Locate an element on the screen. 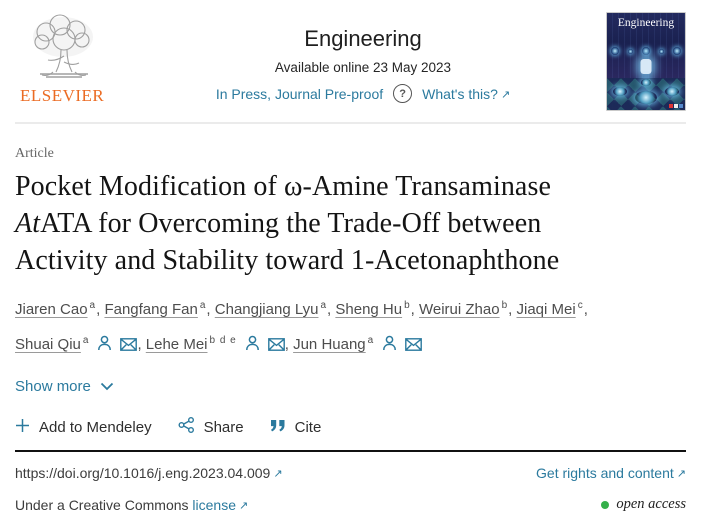 The image size is (701, 513). elsevier-logo: ELSEVIER is located at coordinates (70, 59).